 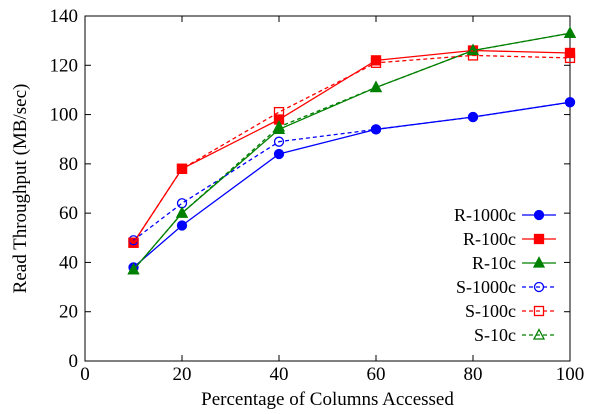 I want to click on legend-entry: R-1000c, so click(x=505, y=215).